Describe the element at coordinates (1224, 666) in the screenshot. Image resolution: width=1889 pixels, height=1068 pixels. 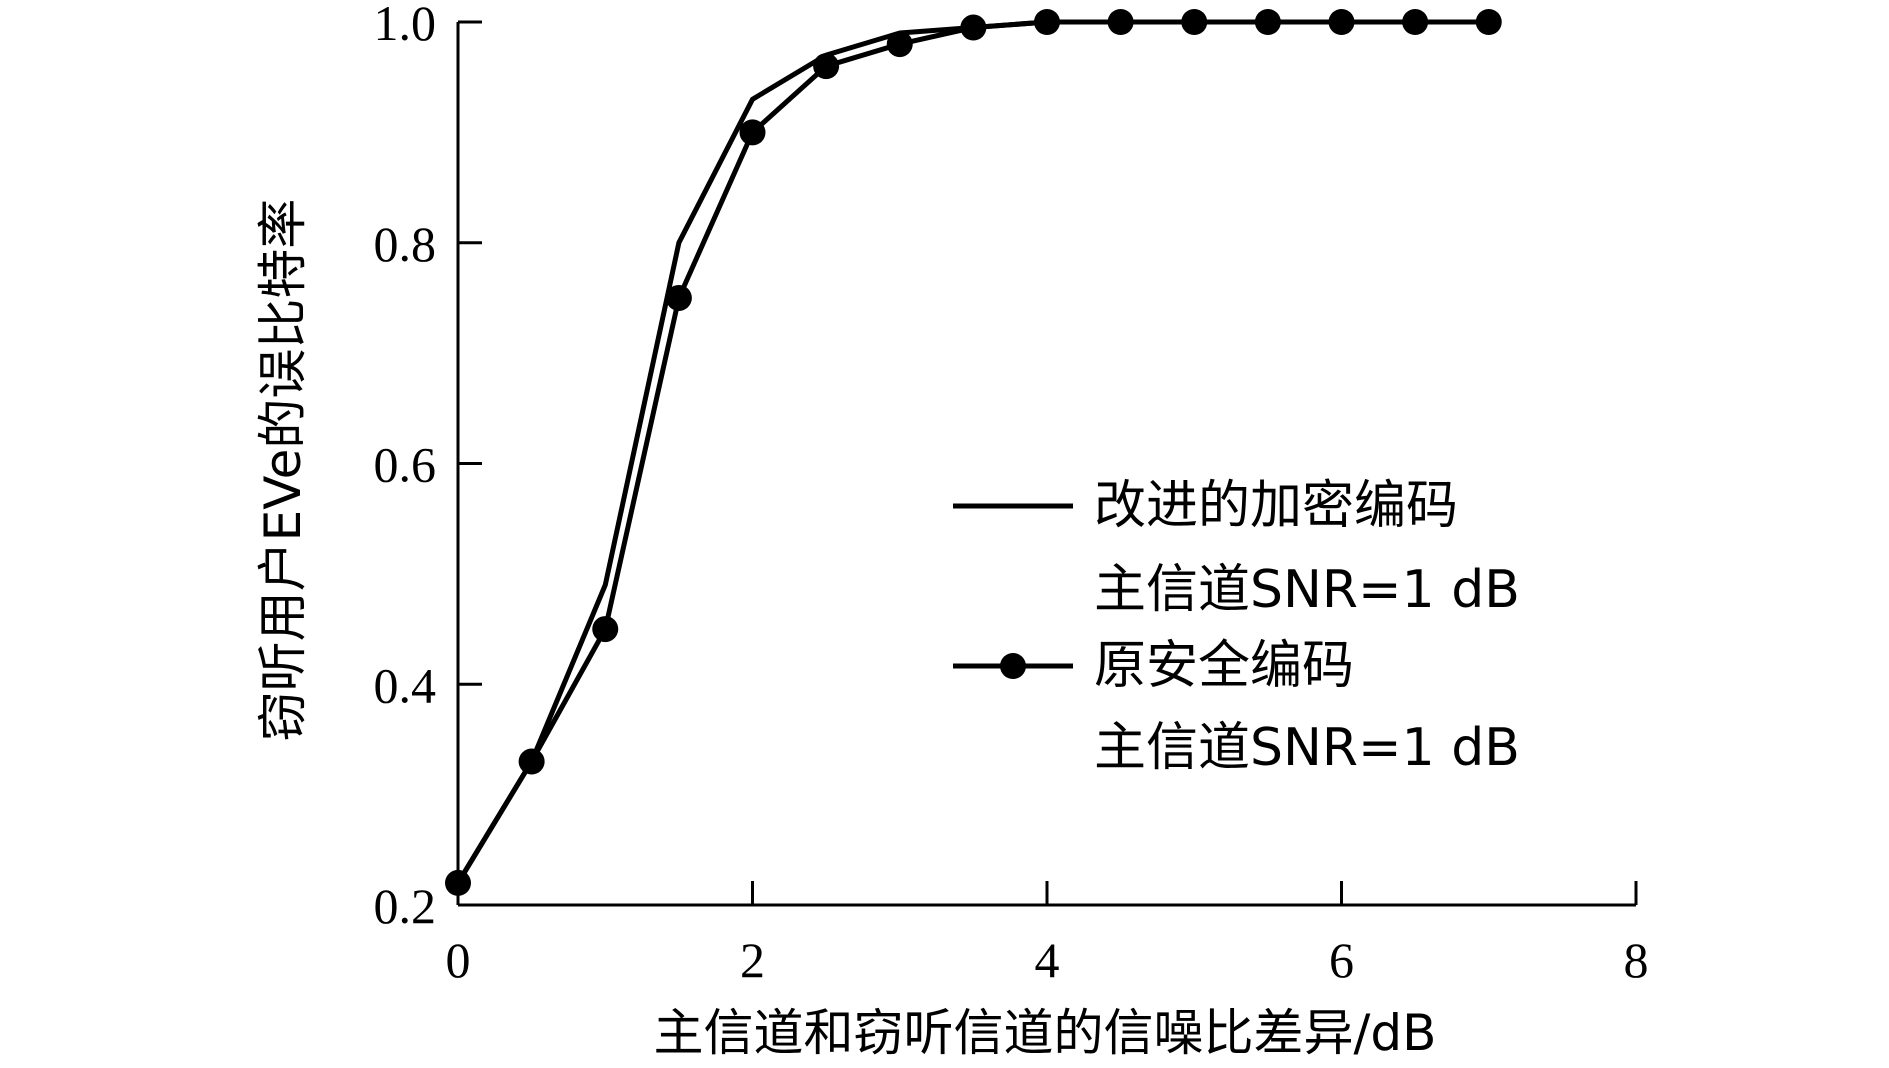
I see `legend-label: 原安全编码` at that location.